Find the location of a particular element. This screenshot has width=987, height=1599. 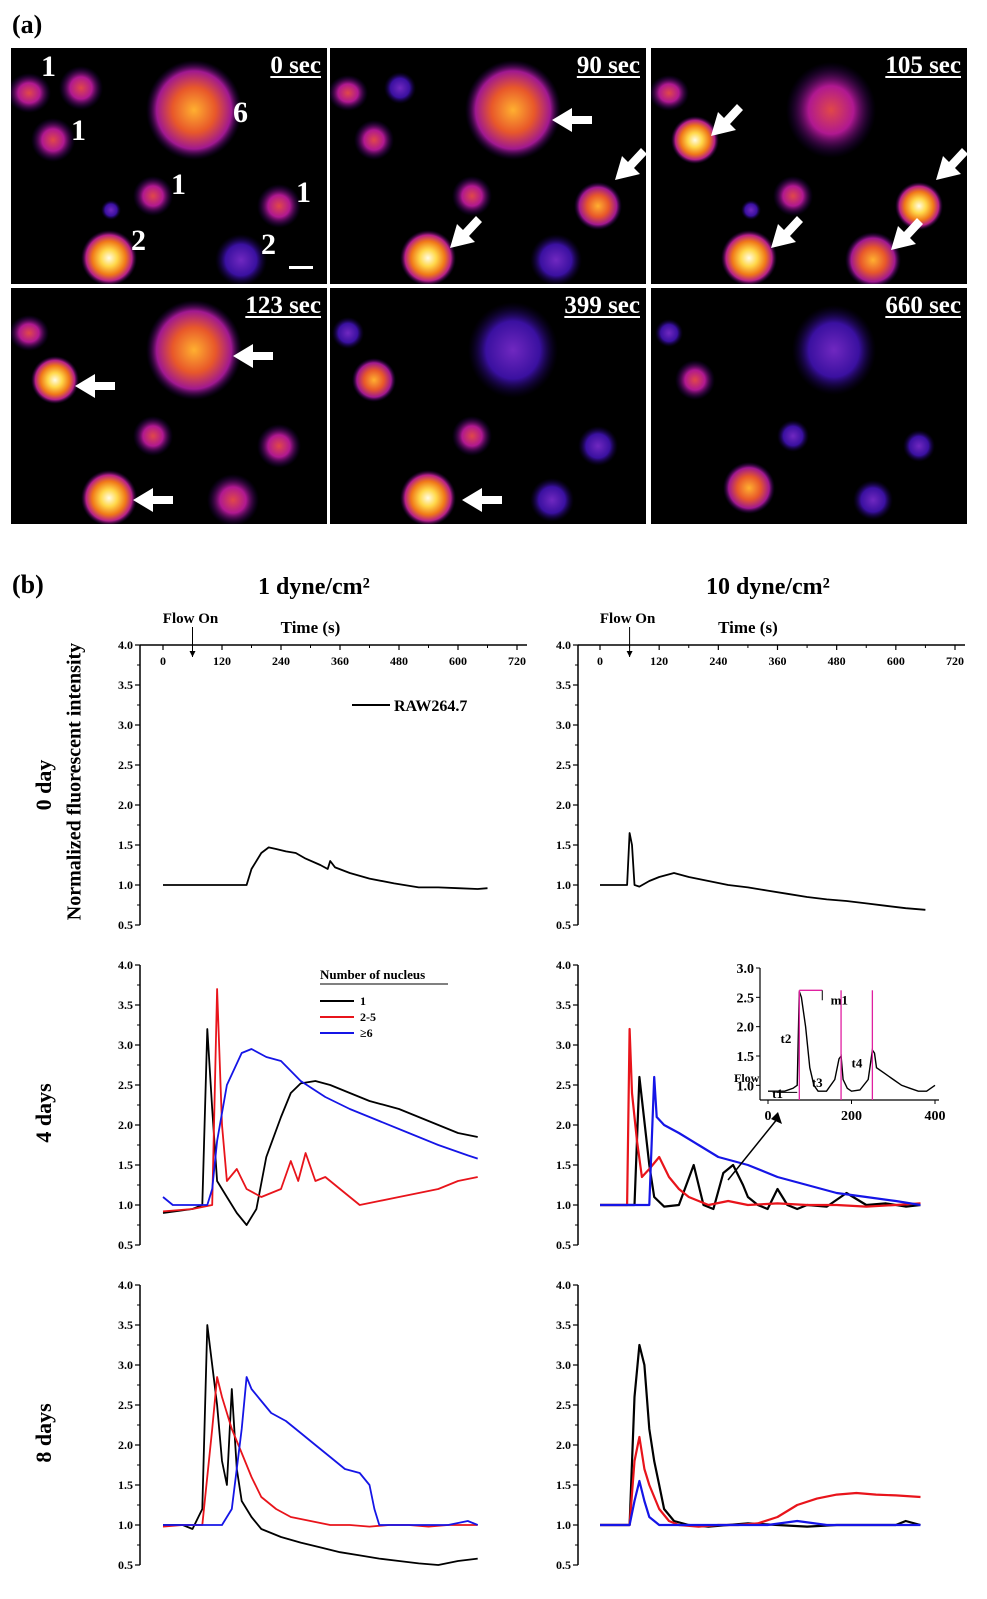

nucleus-count-label: 6 is located at coordinates (240, 112).